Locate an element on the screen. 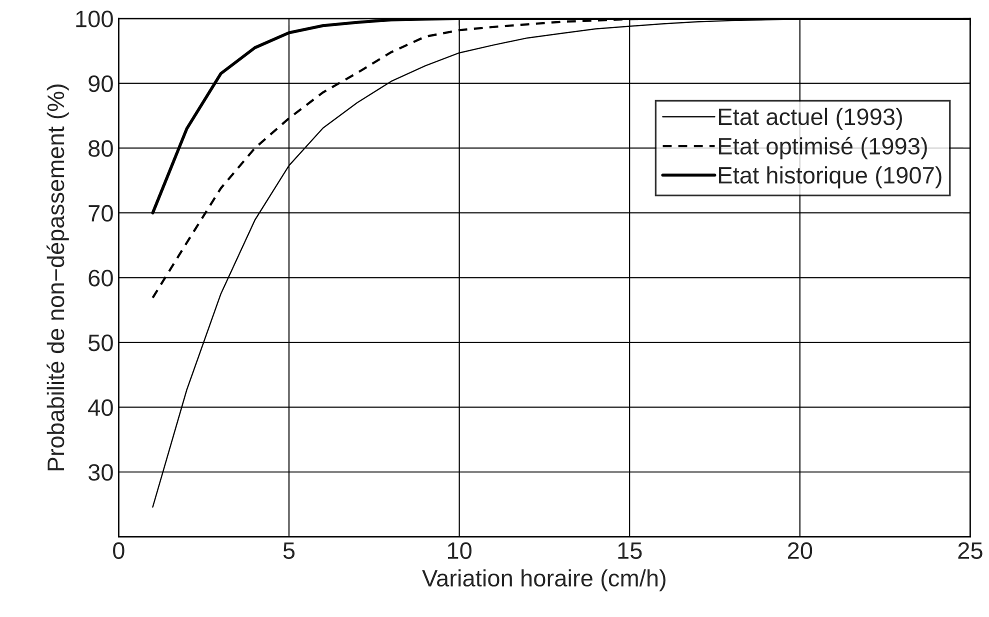 The image size is (989, 617). legend-label: Etat actuel (1993) is located at coordinates (810, 119).